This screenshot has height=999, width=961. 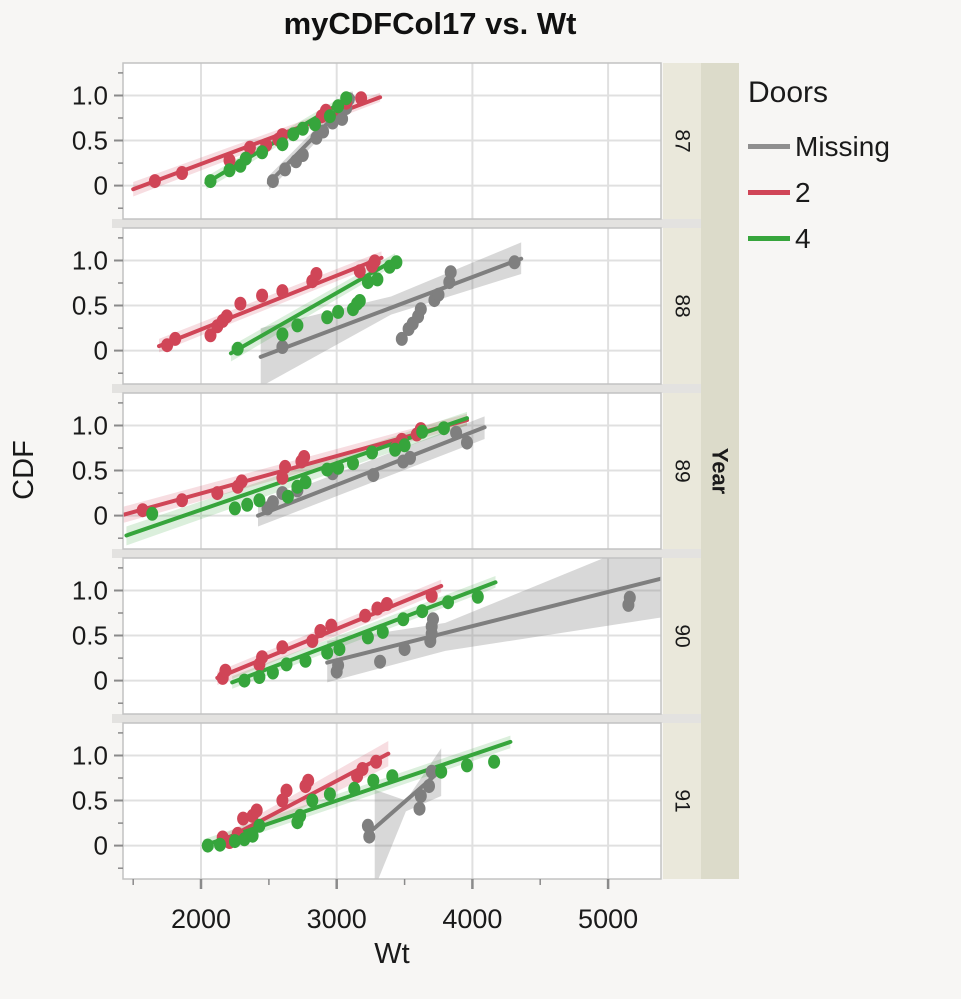 I want to click on legend-item-2: 2, so click(x=853, y=192).